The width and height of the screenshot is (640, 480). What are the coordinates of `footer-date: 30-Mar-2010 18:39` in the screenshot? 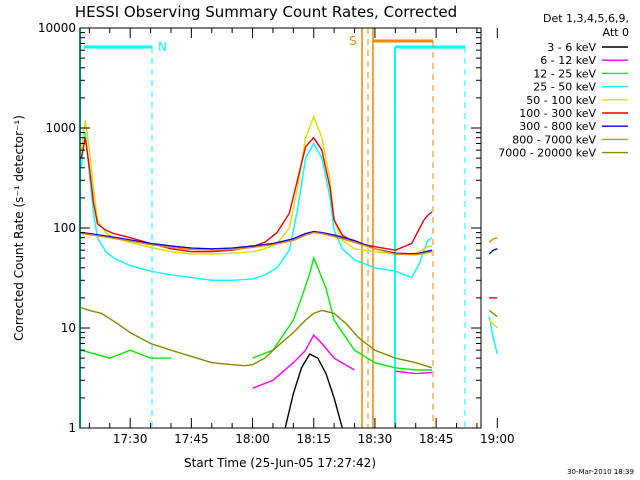 It's located at (600, 472).